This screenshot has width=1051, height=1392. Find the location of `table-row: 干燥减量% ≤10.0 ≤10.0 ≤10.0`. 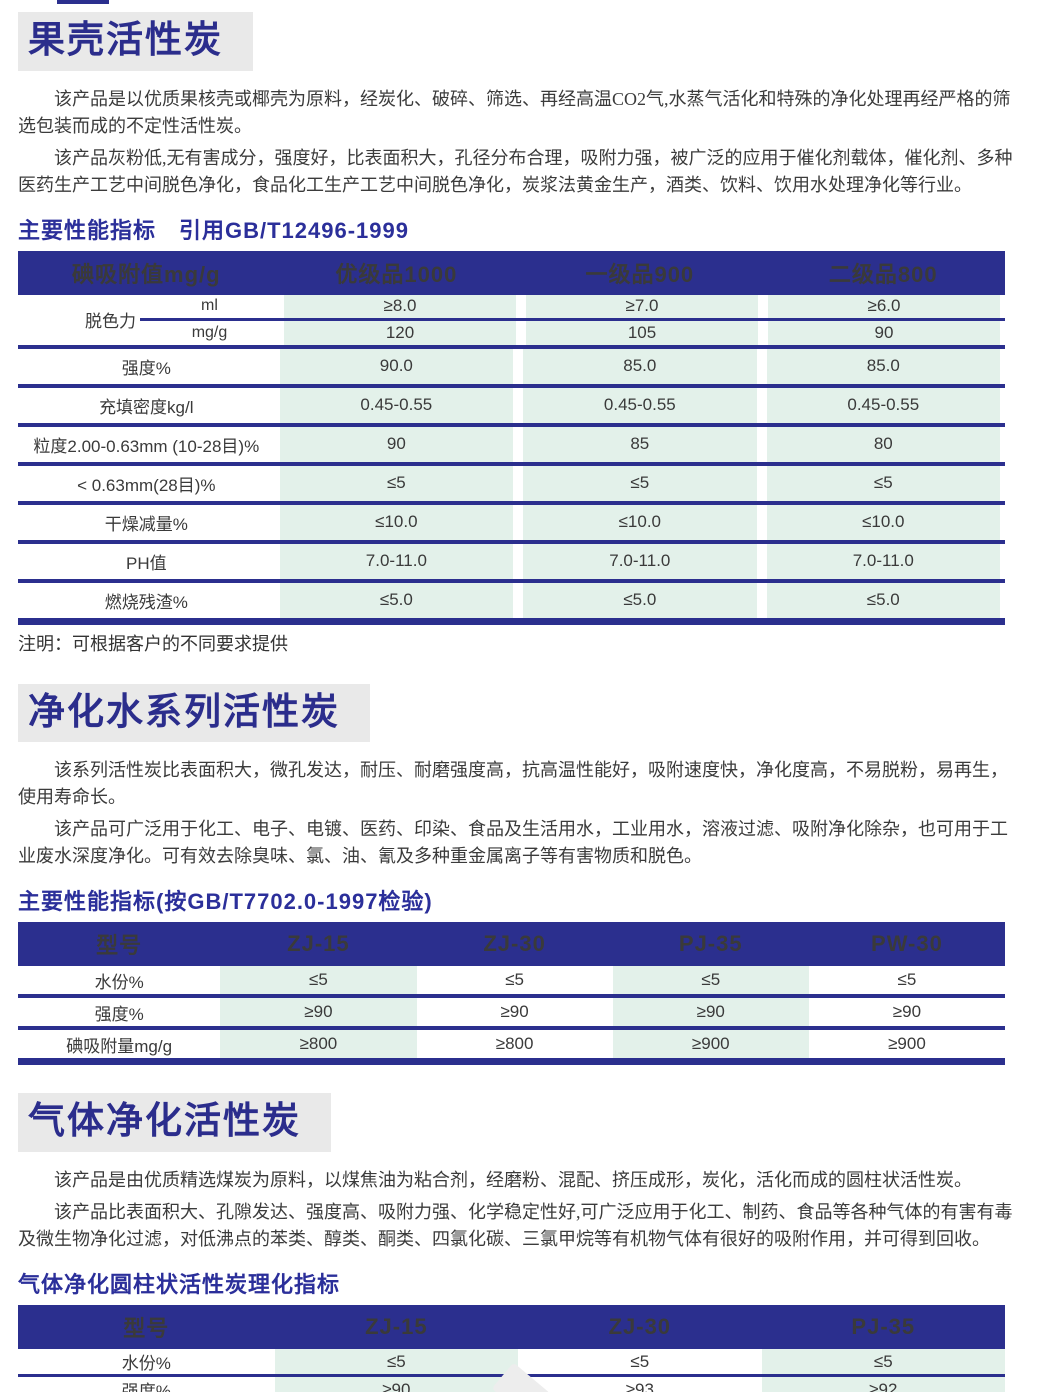

table-row: 干燥减量% ≤10.0 ≤10.0 ≤10.0 is located at coordinates (511, 524).